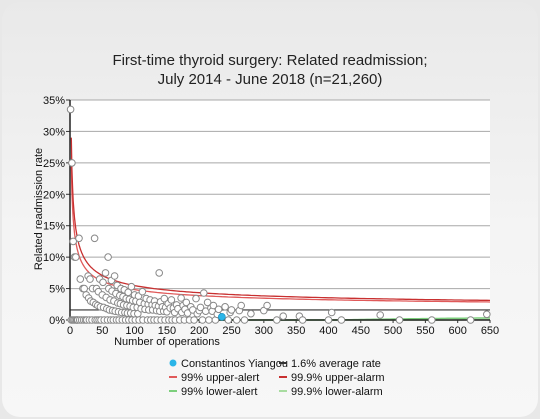 This screenshot has height=419, width=540. What do you see at coordinates (222, 317) in the screenshot?
I see `highlight-point` at bounding box center [222, 317].